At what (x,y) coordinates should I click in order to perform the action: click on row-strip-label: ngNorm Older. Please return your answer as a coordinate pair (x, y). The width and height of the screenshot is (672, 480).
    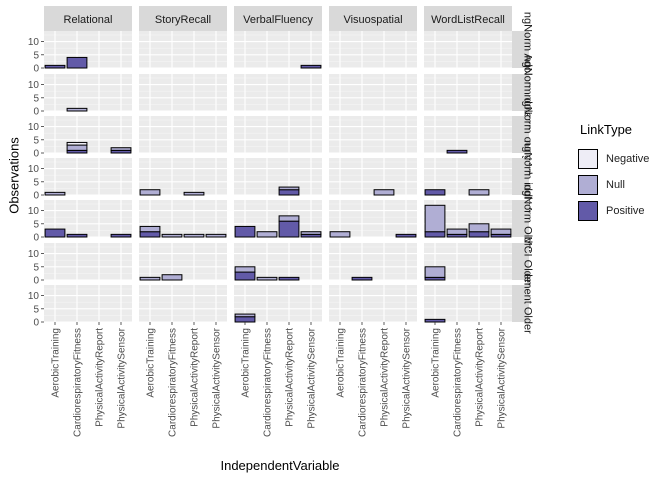
    Looking at the image, I should click on (528, 218).